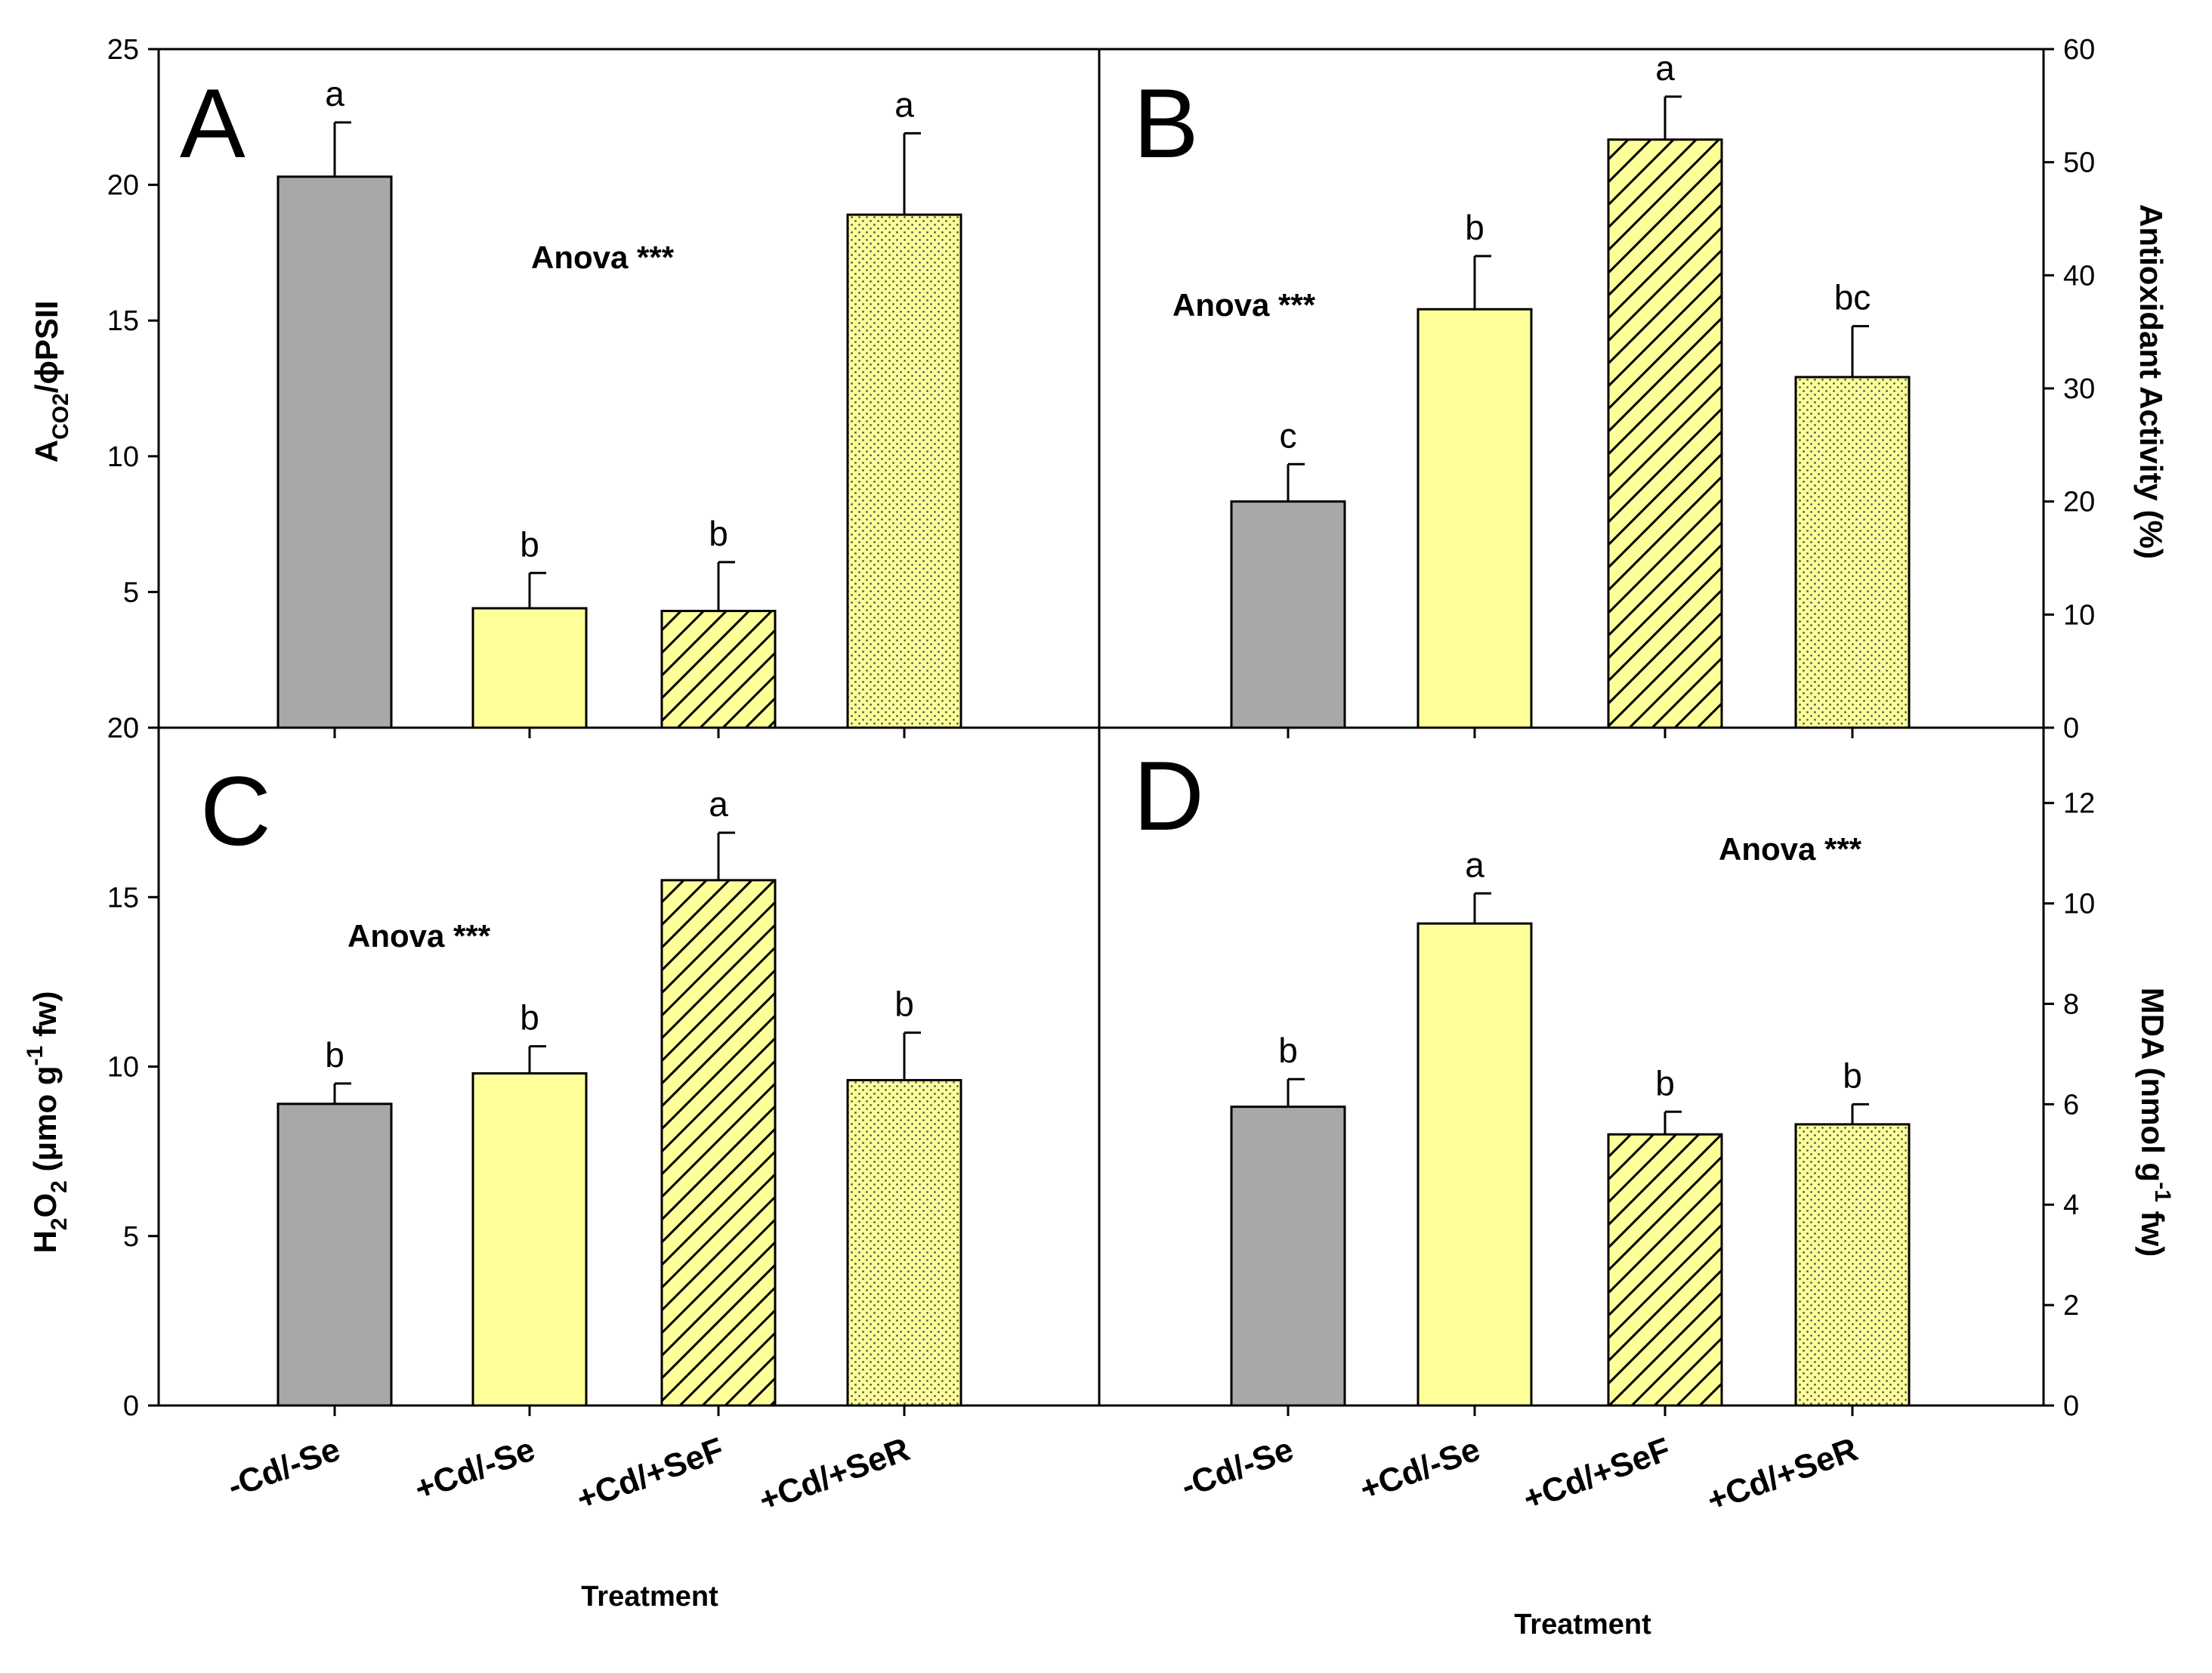 The image size is (2212, 1673). I want to click on panel-D-x-tick-4: +Cd/+SeR, so click(1782, 1474).